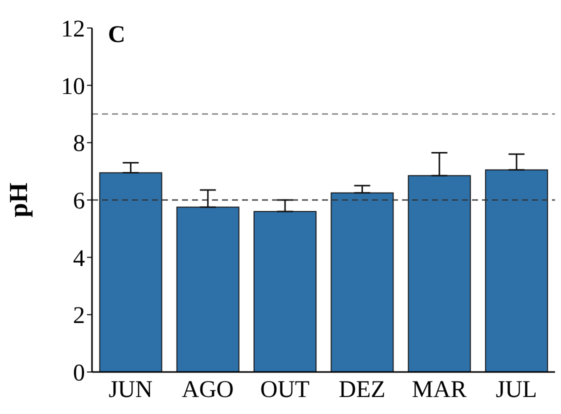 This screenshot has height=414, width=561. Describe the element at coordinates (130, 390) in the screenshot. I see `x-tick-label: JUN` at that location.